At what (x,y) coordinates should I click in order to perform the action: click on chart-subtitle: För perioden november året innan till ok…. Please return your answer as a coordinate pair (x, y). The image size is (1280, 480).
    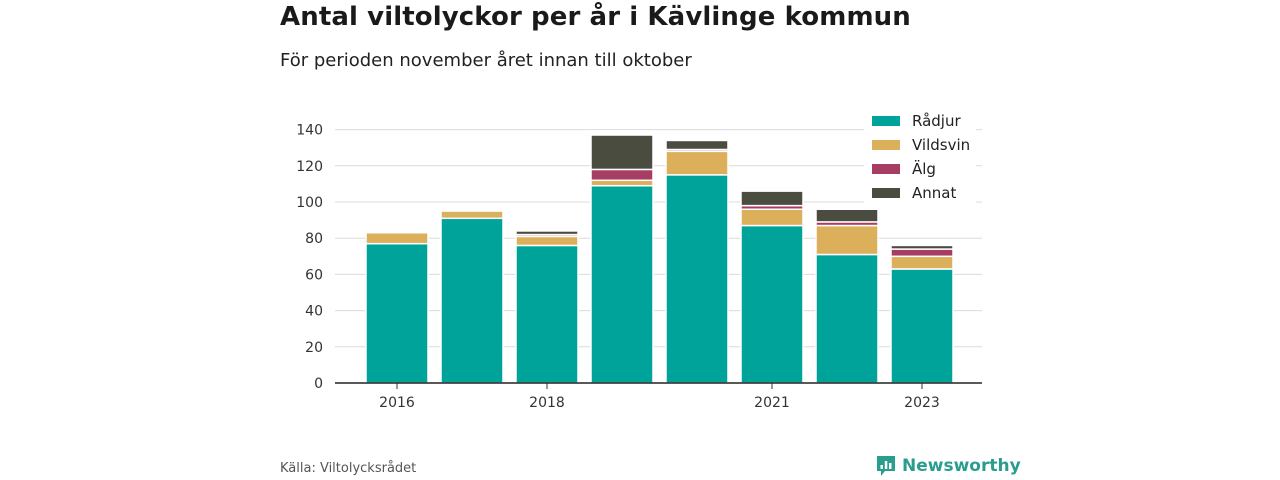
    Looking at the image, I should click on (486, 60).